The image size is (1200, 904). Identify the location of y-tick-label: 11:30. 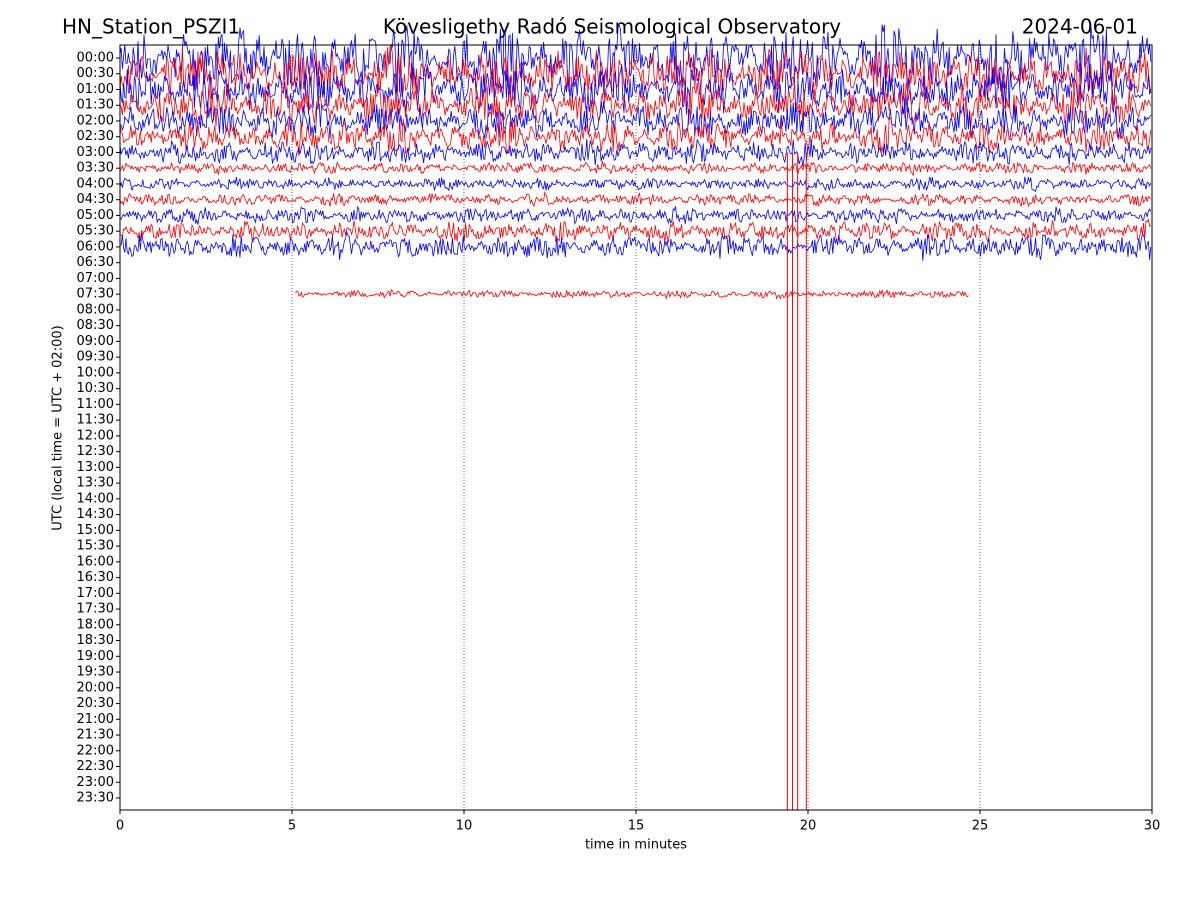
(95, 420).